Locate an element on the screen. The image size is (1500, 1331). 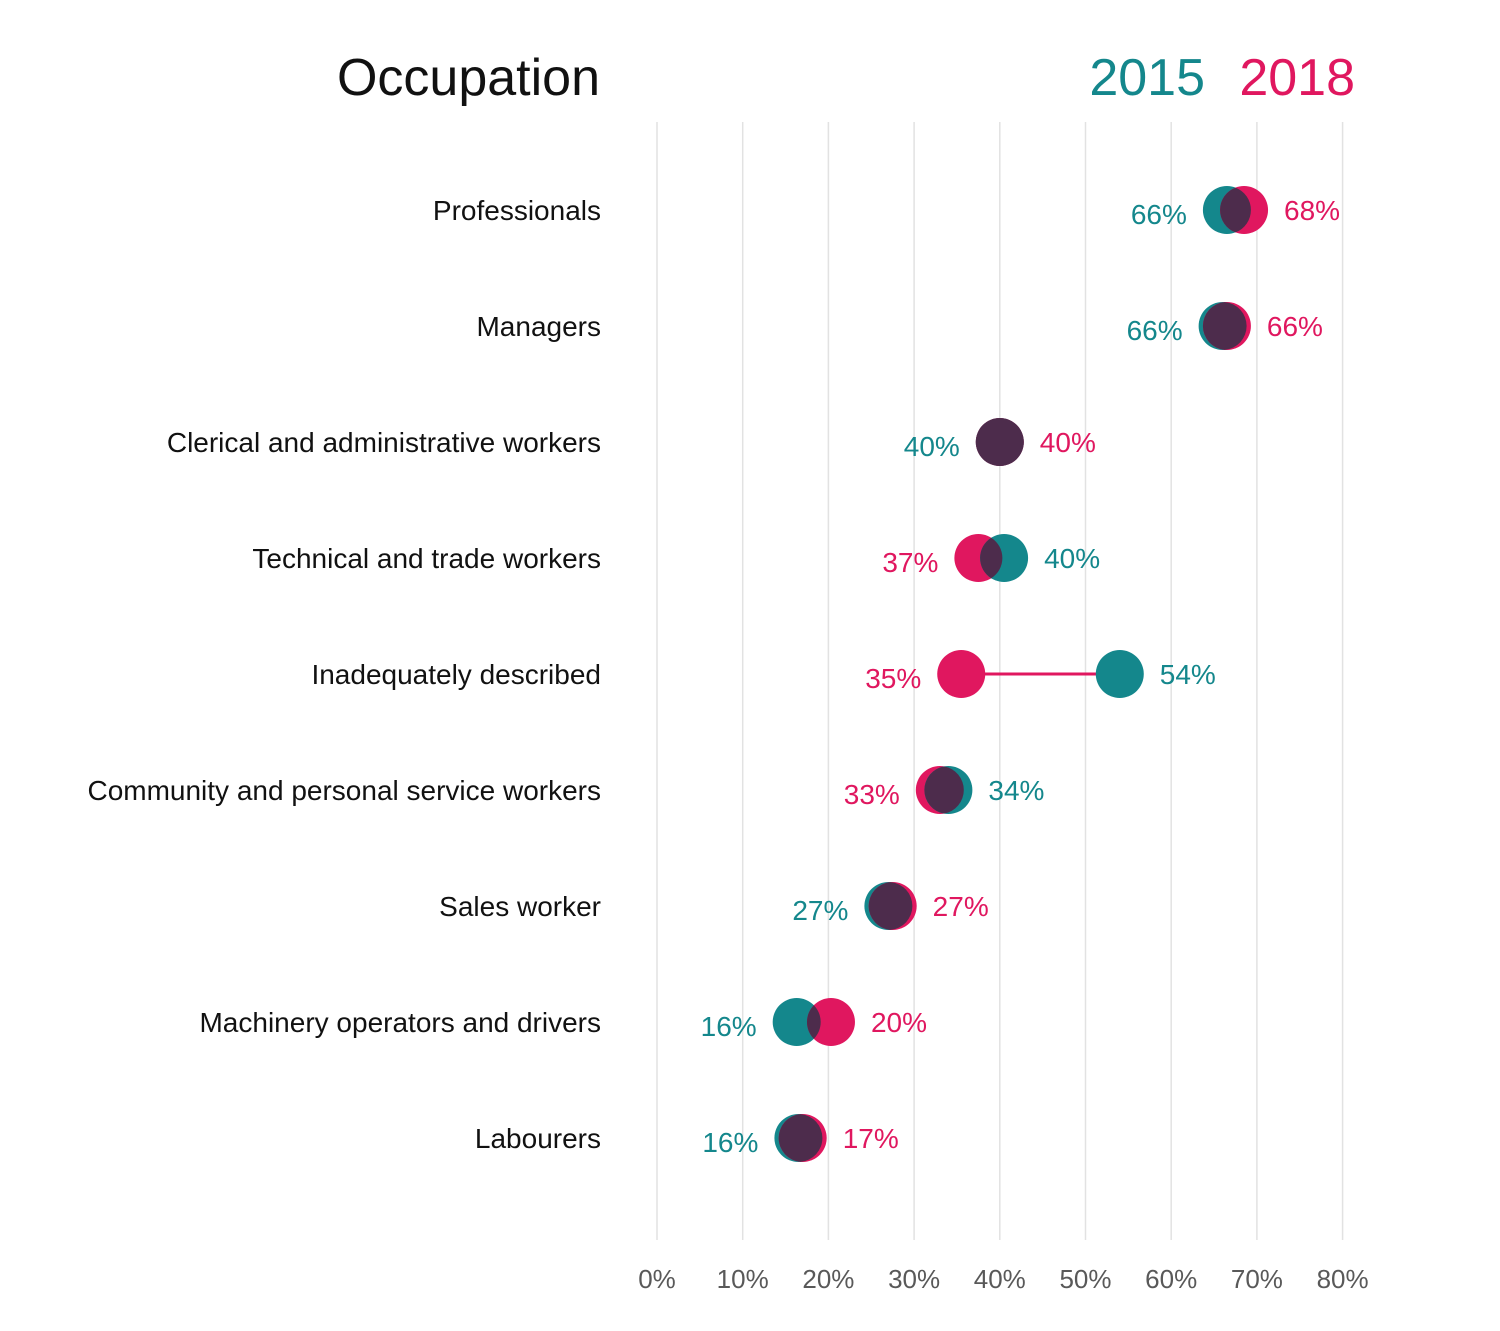
x-tick-label: 50% is located at coordinates (1085, 1279).